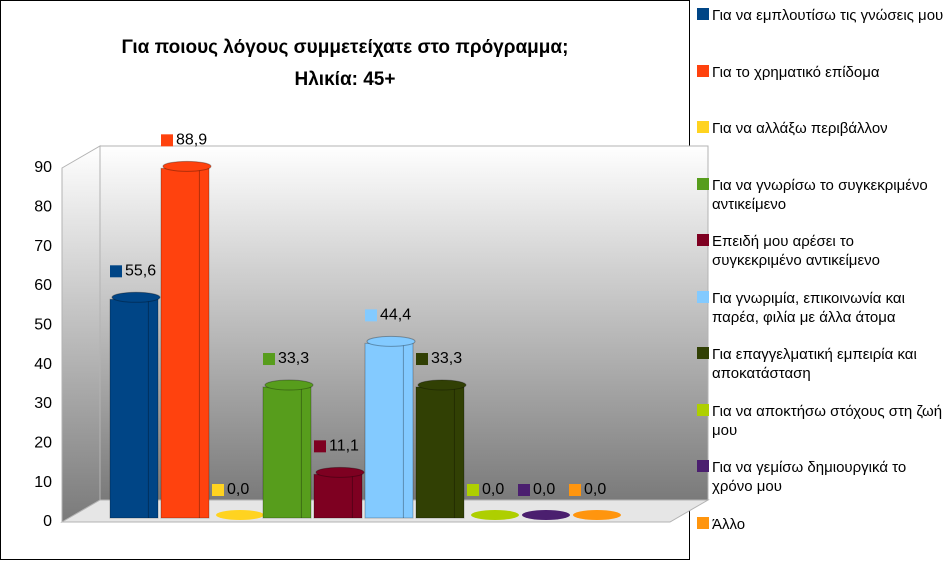 The height and width of the screenshot is (561, 951). Describe the element at coordinates (43, 443) in the screenshot. I see `y-tick-label: 20` at that location.